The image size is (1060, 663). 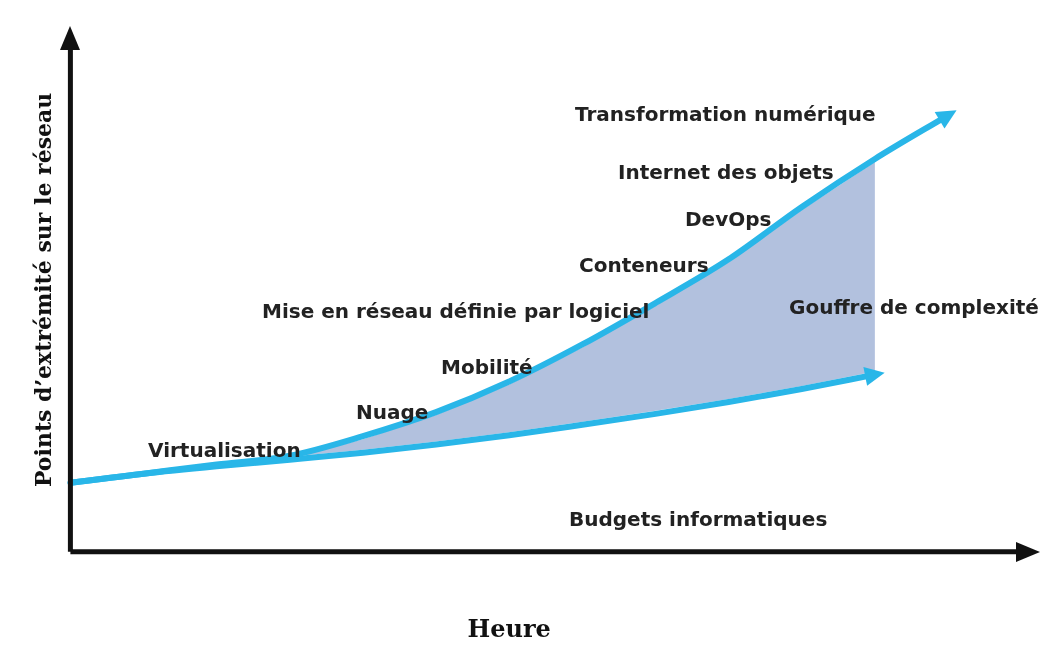 What do you see at coordinates (224, 450) in the screenshot?
I see `annotation: Virtualisation` at bounding box center [224, 450].